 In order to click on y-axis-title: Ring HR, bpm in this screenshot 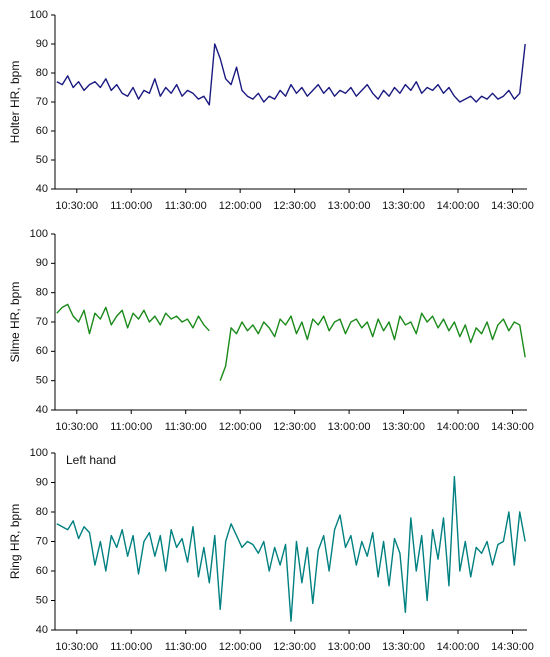, I will do `click(15, 541)`.